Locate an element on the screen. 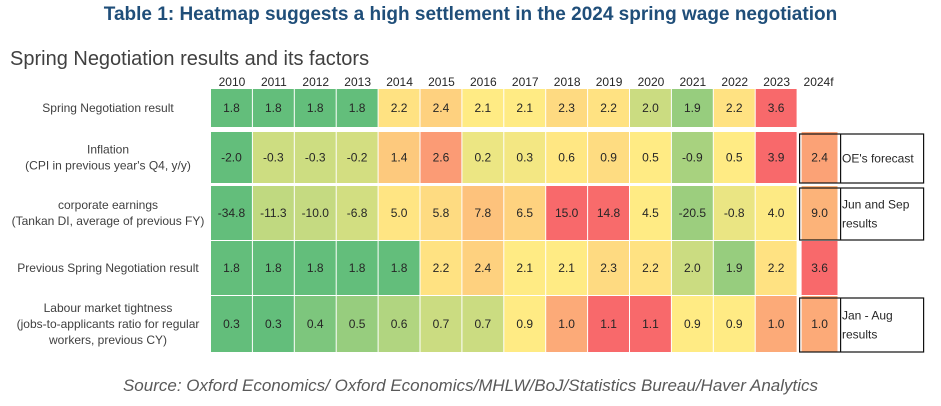  cell-value: -0.8 is located at coordinates (734, 213).